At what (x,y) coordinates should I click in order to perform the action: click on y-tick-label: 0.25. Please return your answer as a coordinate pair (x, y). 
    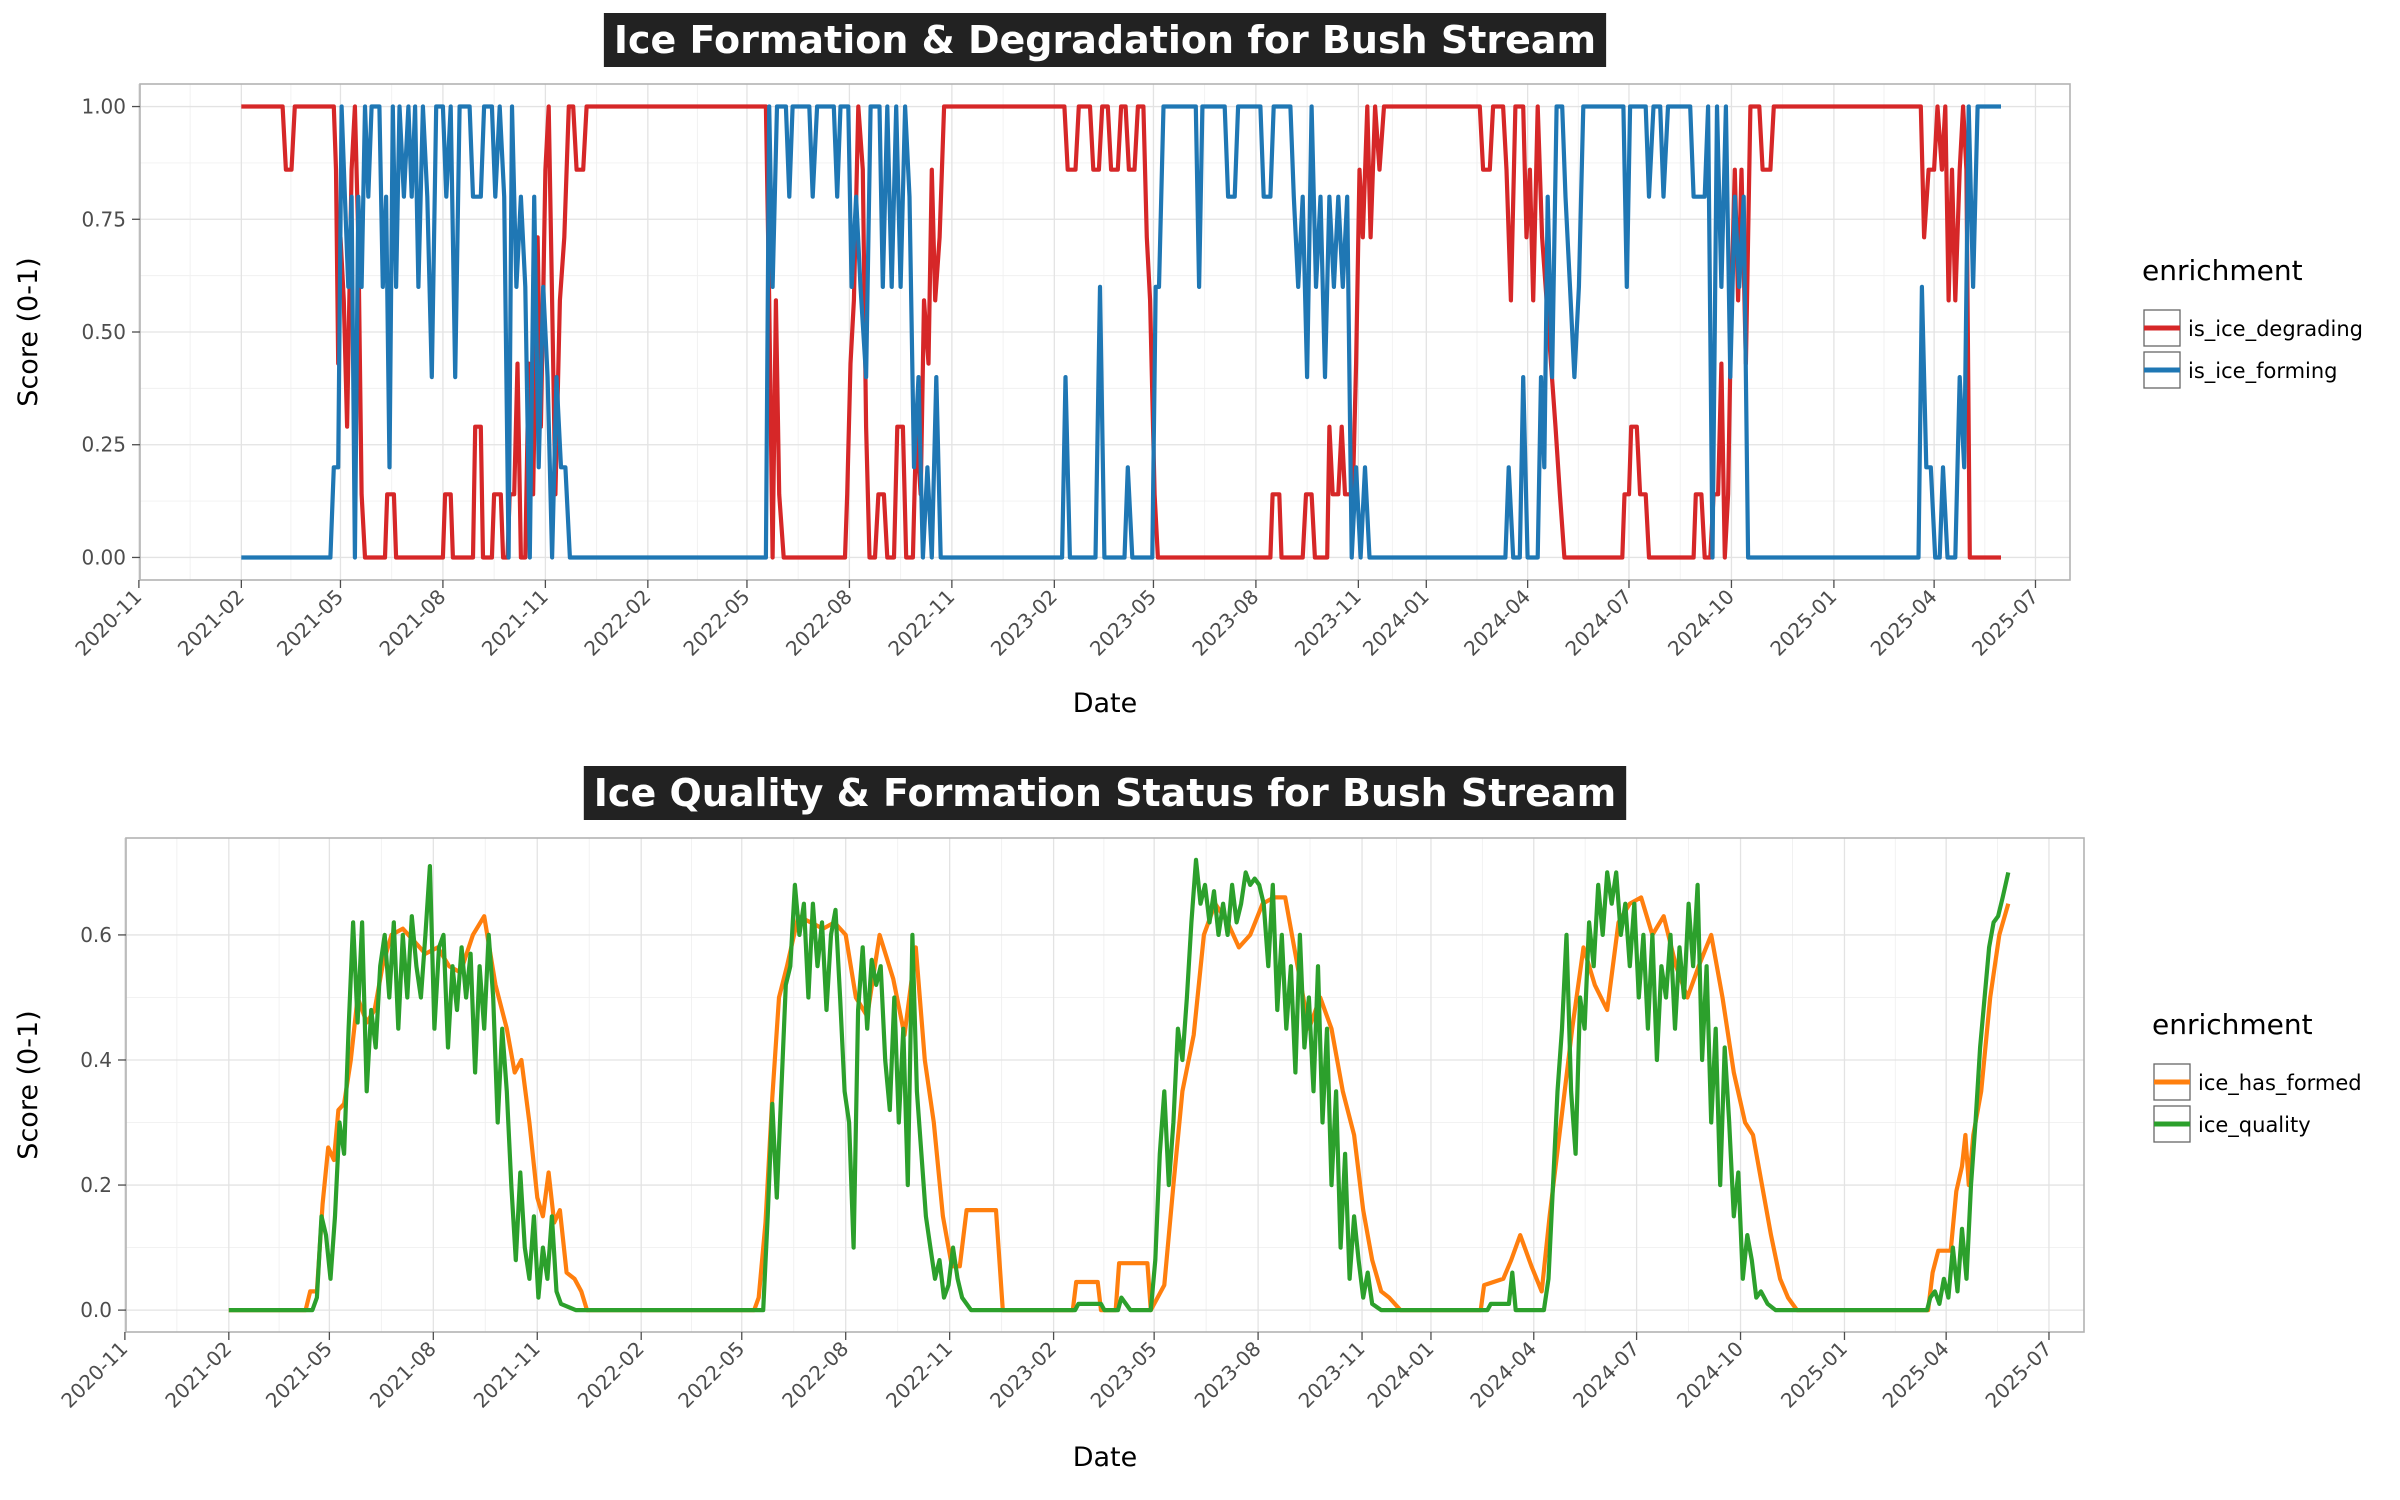
    Looking at the image, I should click on (103, 445).